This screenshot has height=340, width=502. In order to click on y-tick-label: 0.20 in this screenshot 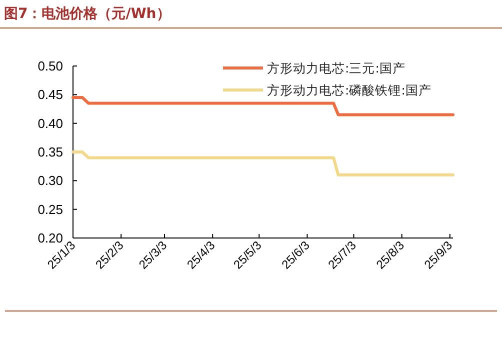, I will do `click(50, 238)`.